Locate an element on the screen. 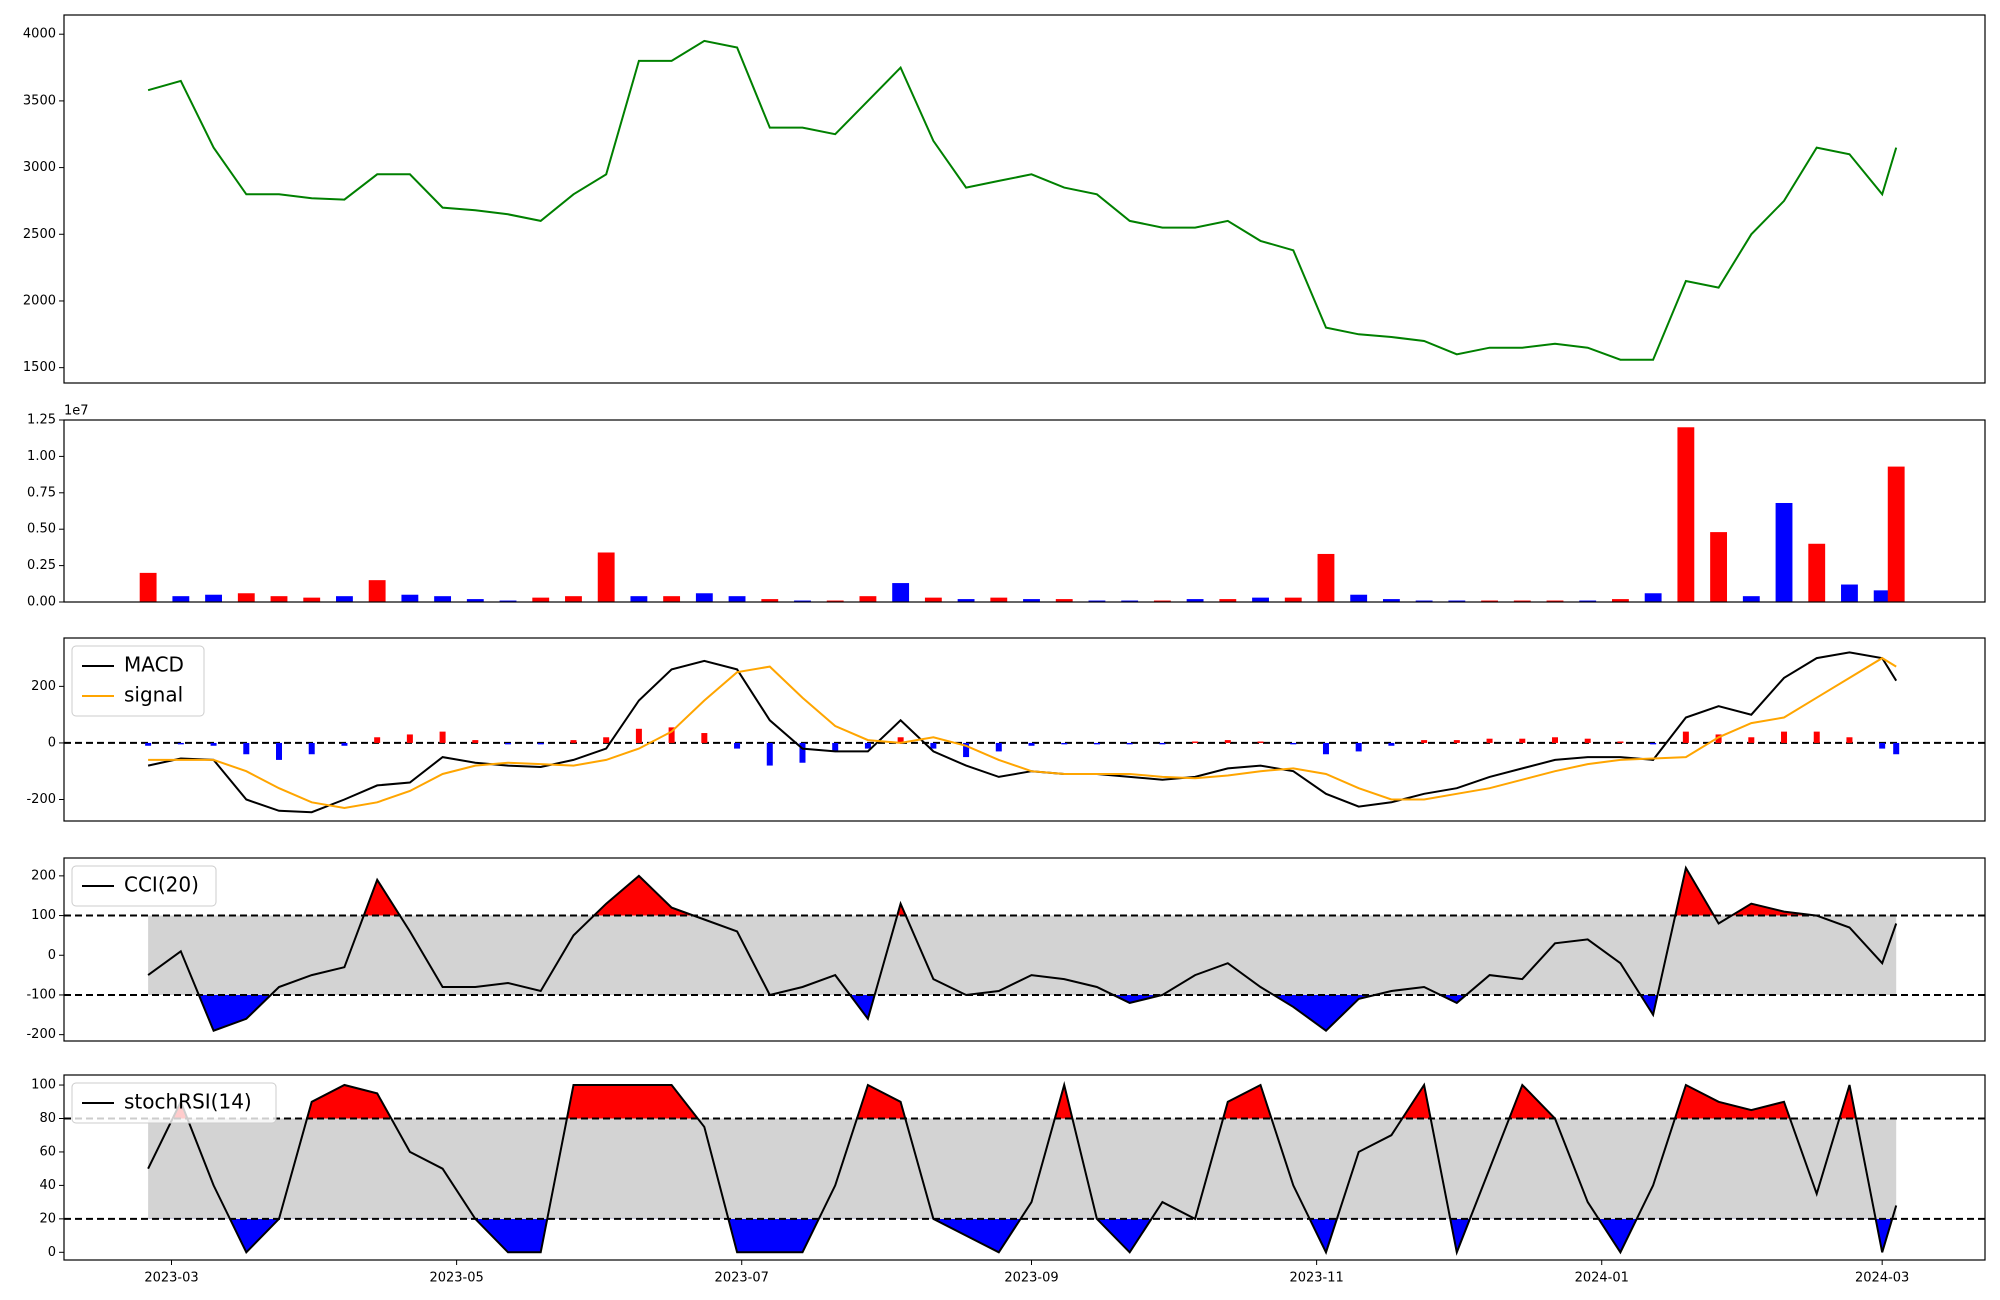 This screenshot has height=1300, width=2000. overbought-fill is located at coordinates (1022, 1102).